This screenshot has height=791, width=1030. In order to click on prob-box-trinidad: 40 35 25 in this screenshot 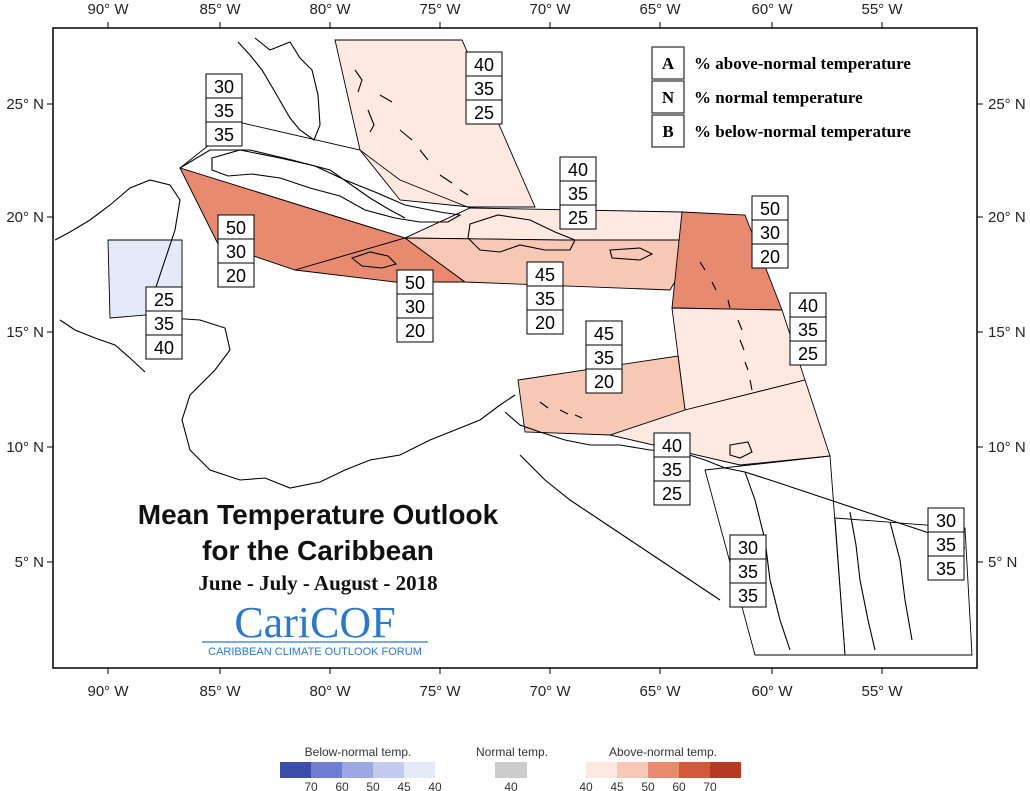, I will do `click(672, 469)`.